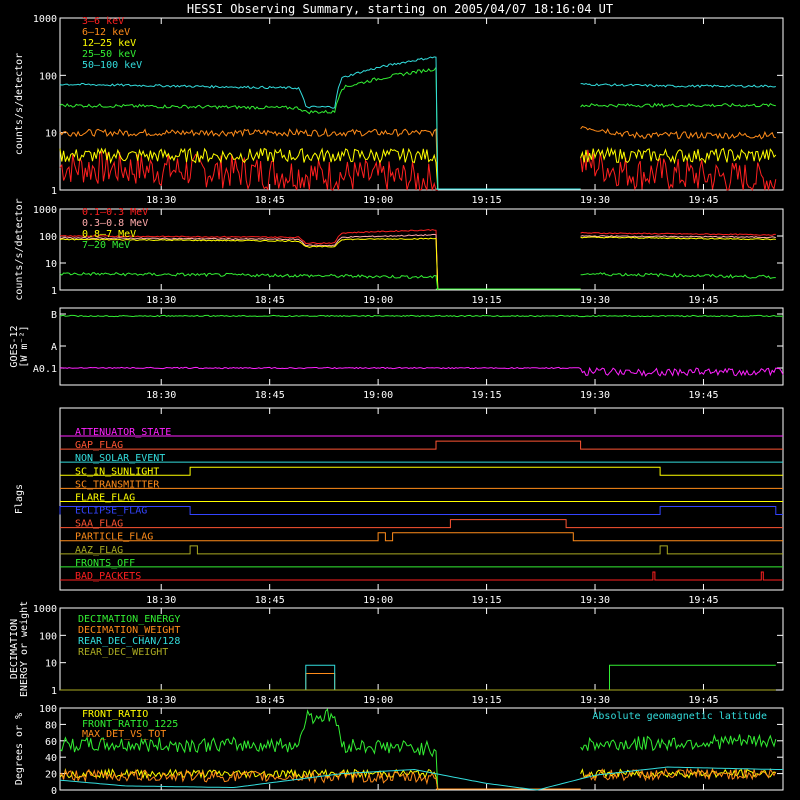  Describe the element at coordinates (54, 315) in the screenshot. I see `y-tick-label: B` at that location.